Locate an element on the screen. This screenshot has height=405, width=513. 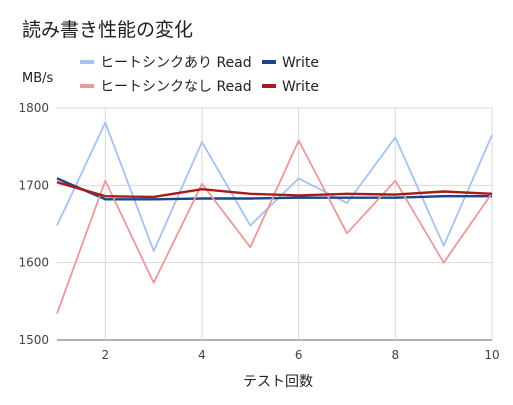
chart-title: 読み書き性能の変化 is located at coordinates (107, 30).